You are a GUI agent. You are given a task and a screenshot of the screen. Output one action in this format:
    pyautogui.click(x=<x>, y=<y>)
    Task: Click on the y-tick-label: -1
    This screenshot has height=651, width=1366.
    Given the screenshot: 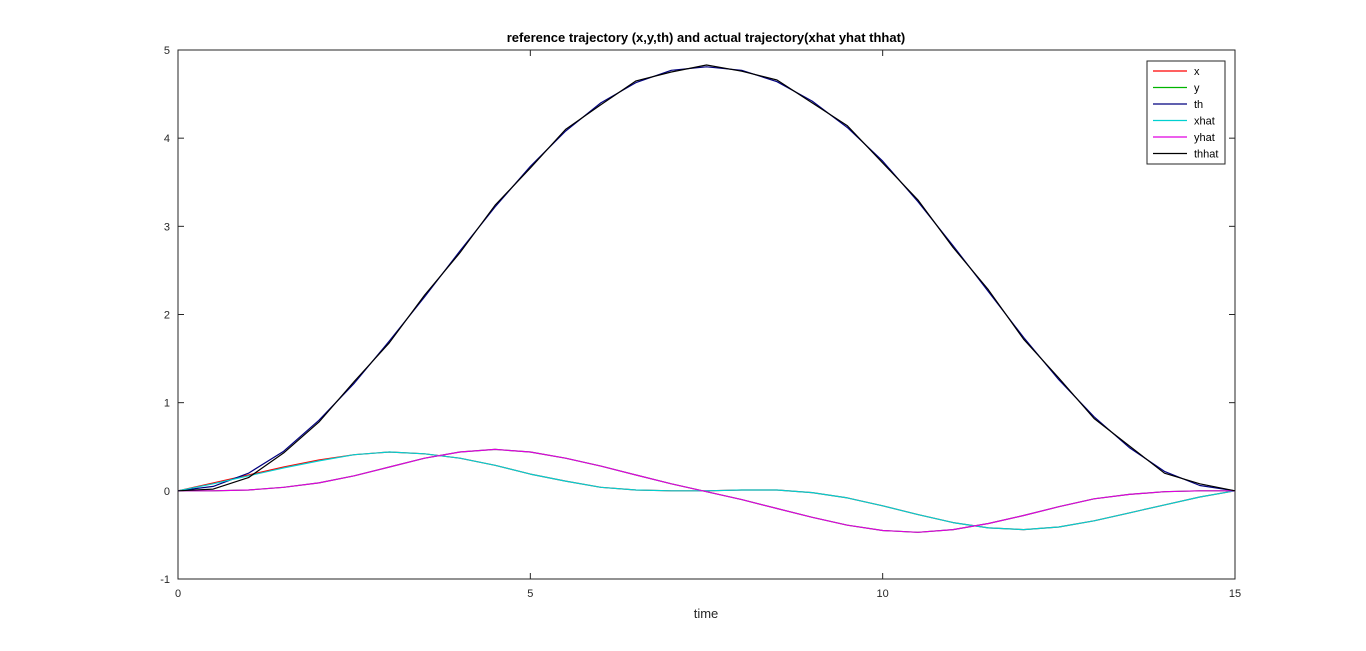 What is the action you would take?
    pyautogui.click(x=165, y=580)
    